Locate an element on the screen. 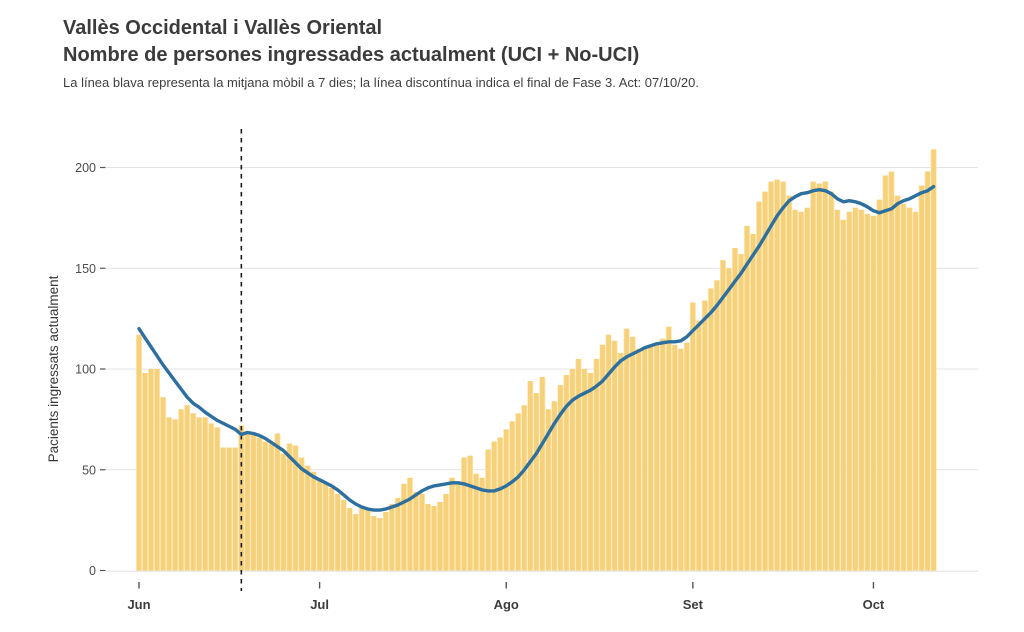 The width and height of the screenshot is (1024, 632). y-tick-label: 200 is located at coordinates (85, 168).